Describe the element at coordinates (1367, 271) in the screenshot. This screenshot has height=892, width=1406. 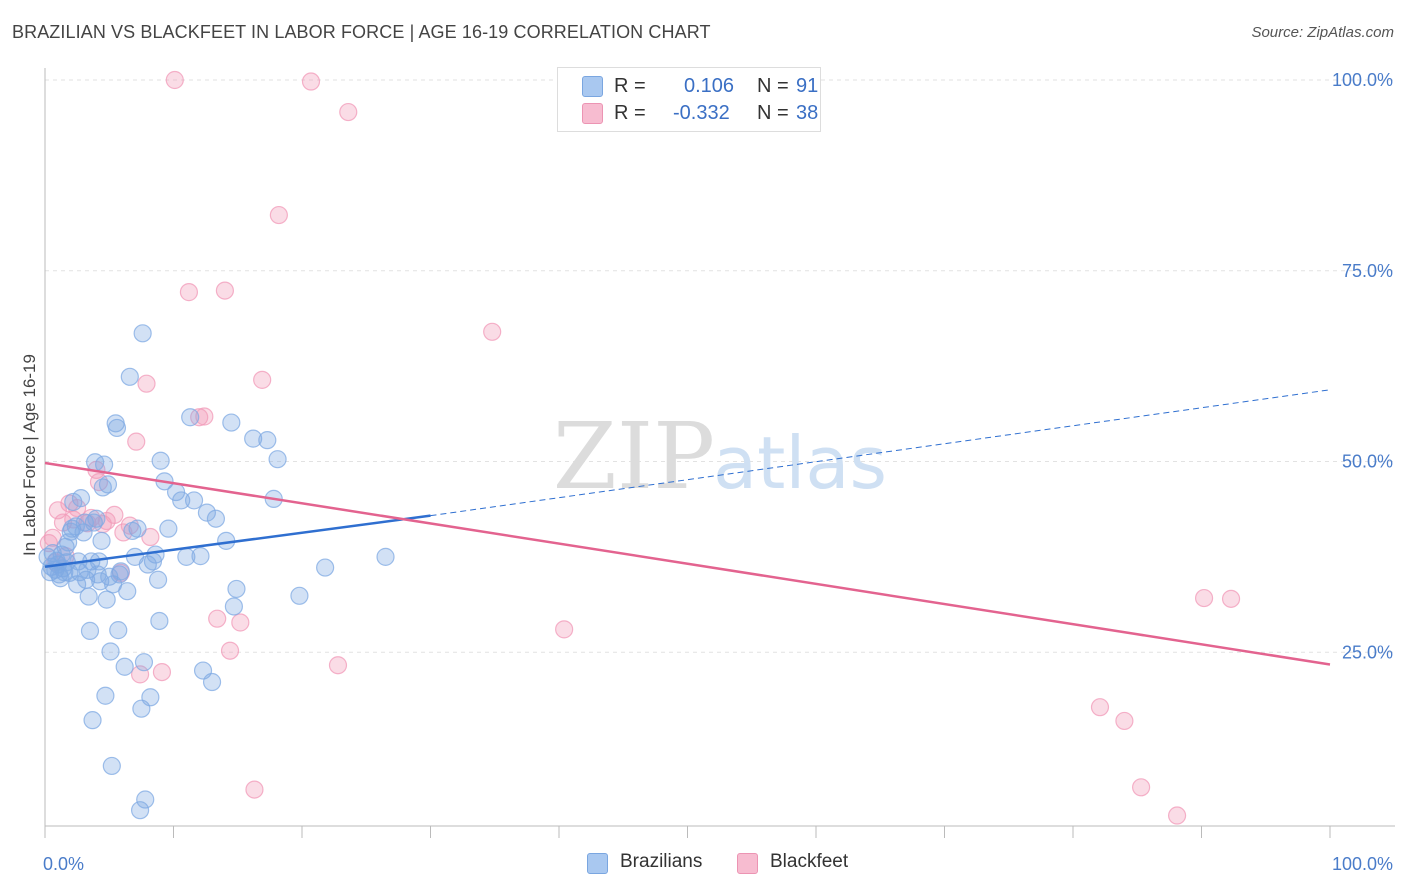
I see `y-tick-label: 75.0%` at that location.